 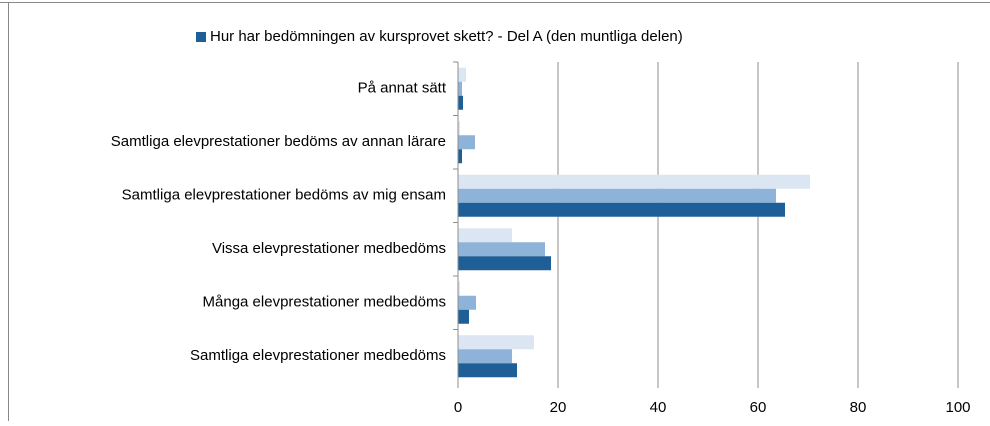 What do you see at coordinates (758, 407) in the screenshot?
I see `x-tick-label: 60` at bounding box center [758, 407].